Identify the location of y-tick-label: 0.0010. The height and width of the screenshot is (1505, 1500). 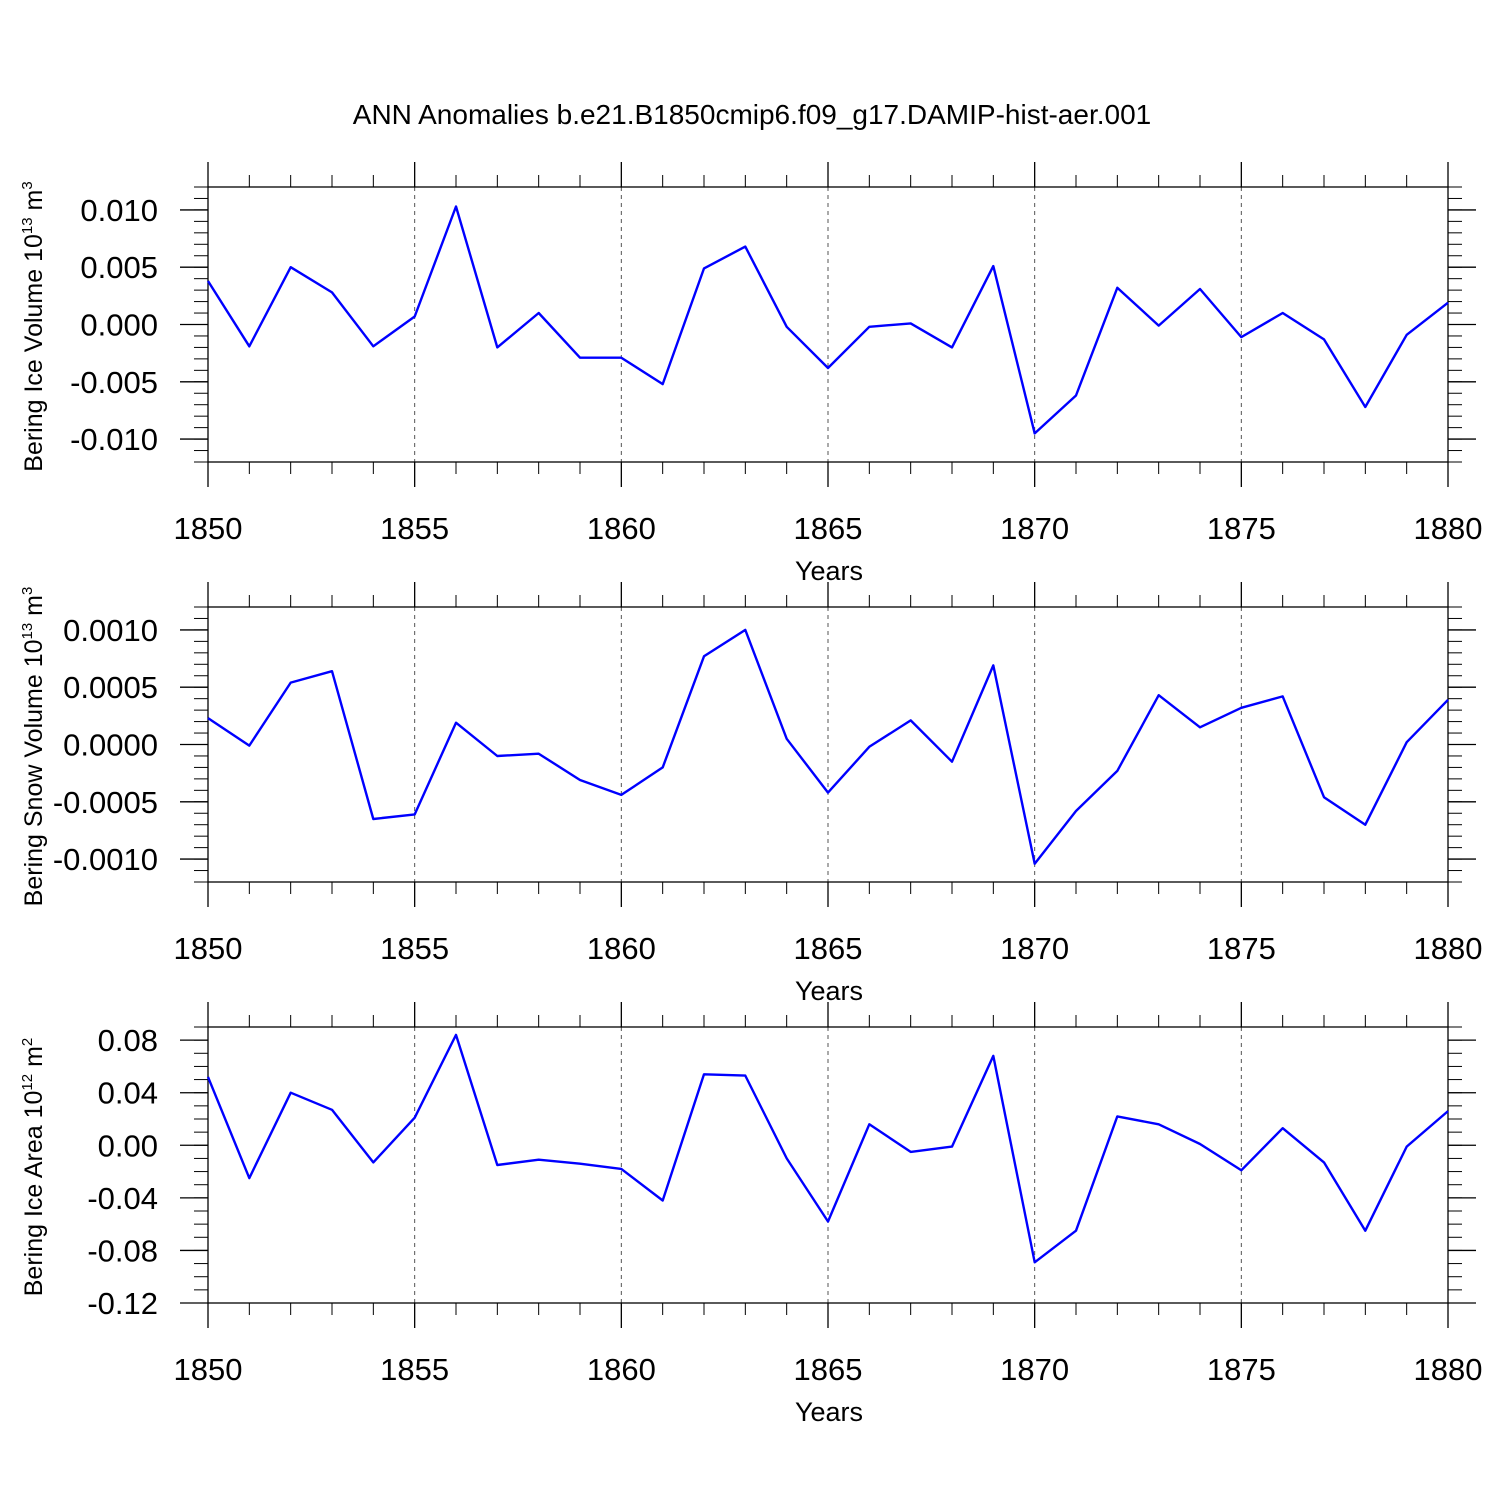
(110, 630).